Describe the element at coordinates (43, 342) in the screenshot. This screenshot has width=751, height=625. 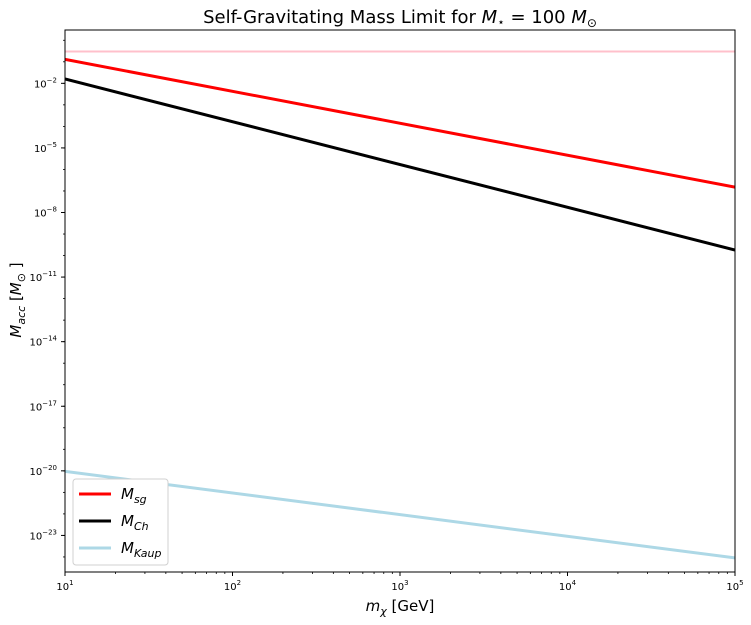
I see `y-tick-label: 10⁻¹⁴` at that location.